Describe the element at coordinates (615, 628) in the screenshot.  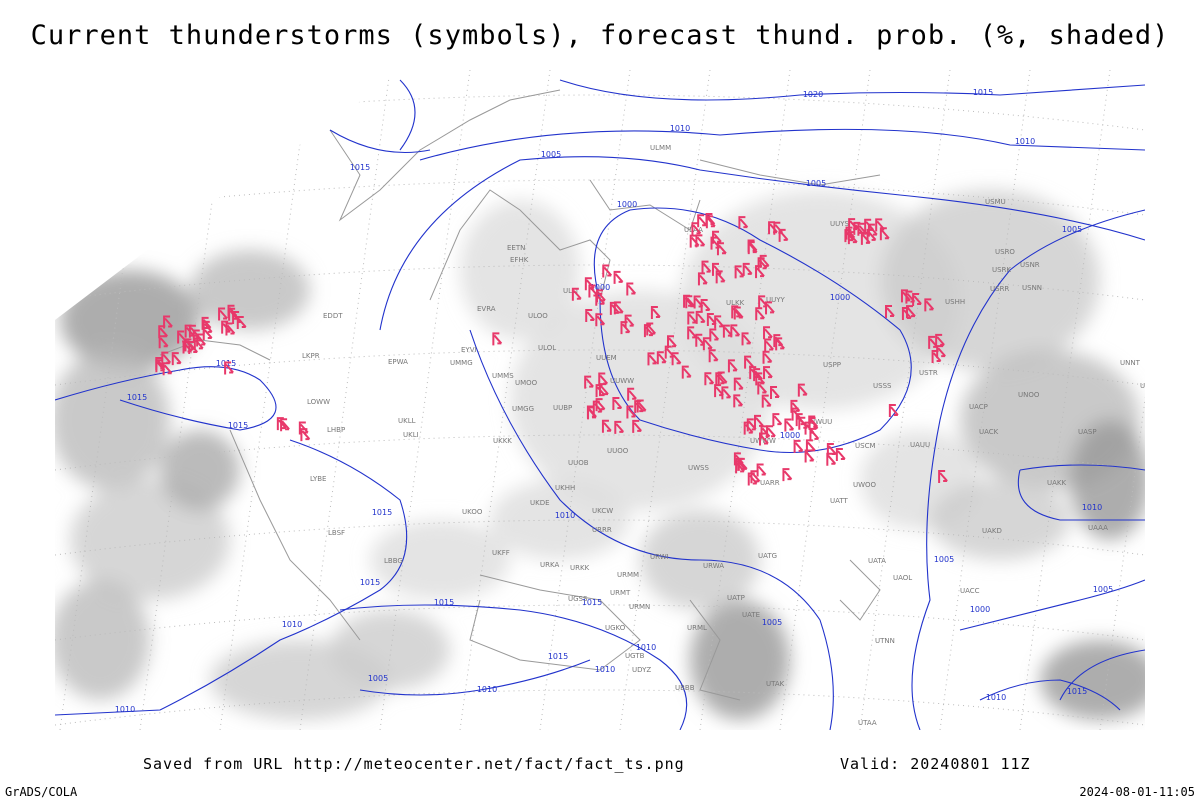
I see `station-label: UGKO` at that location.